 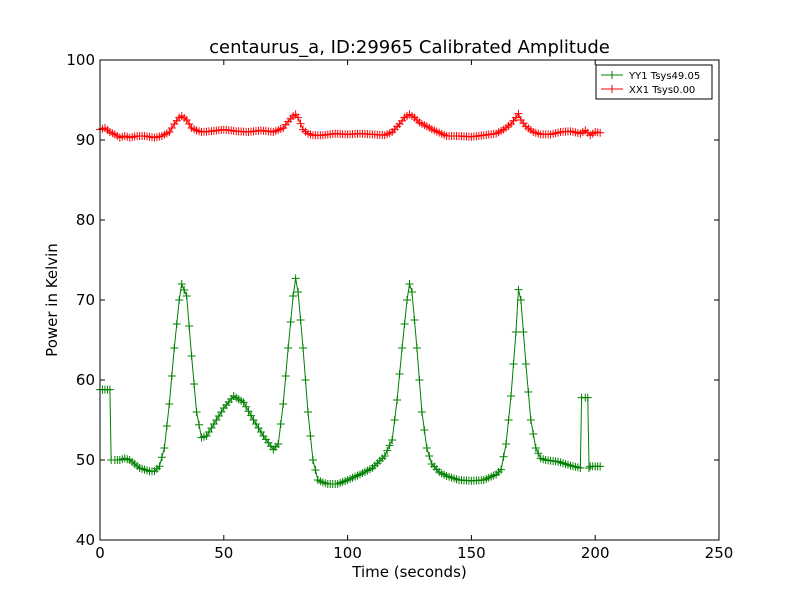 I want to click on y-axis-title: Power in Kelvin, so click(x=52, y=300).